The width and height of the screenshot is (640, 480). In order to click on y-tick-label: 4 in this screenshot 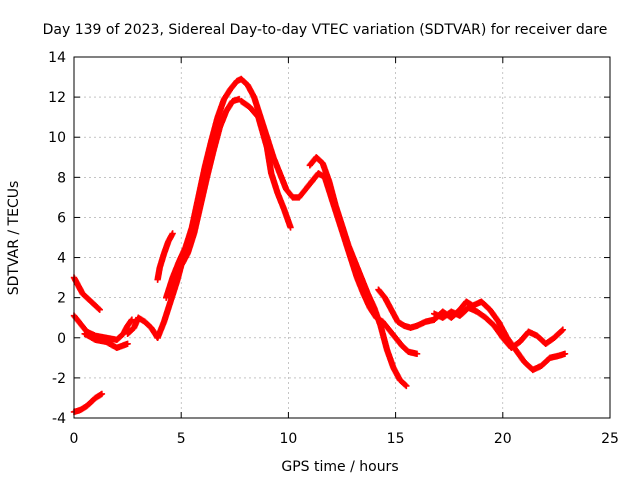, I will do `click(61, 259)`.